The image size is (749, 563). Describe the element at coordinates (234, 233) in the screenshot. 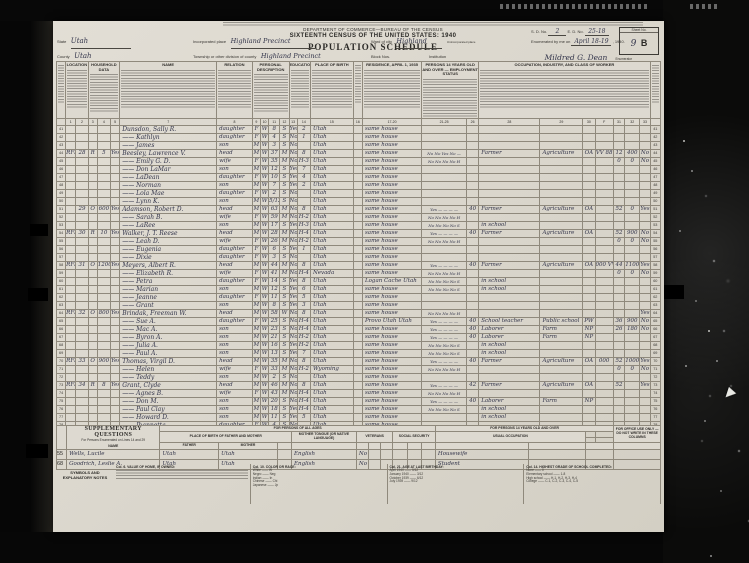

I see `cell-relation: head` at that location.